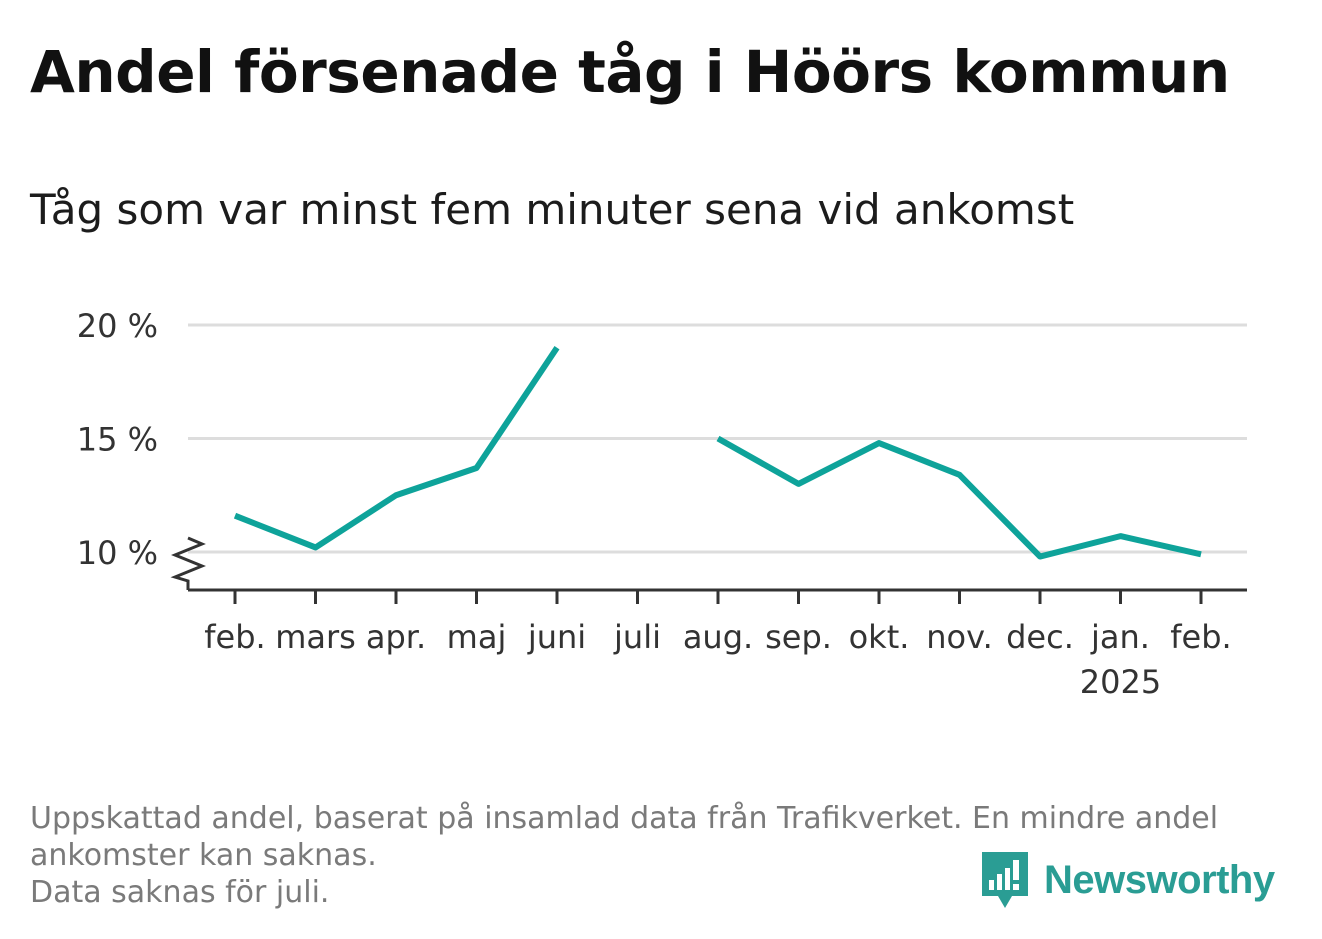 The height and width of the screenshot is (939, 1322). Describe the element at coordinates (630, 72) in the screenshot. I see `chart-title: Andel försenade tåg i Höörs kommun` at that location.